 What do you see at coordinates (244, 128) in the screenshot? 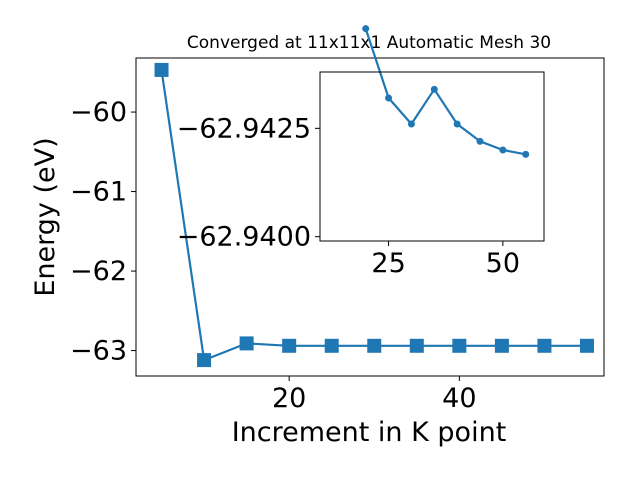
I see `inset-y-tick-label: −62.9425` at bounding box center [244, 128].